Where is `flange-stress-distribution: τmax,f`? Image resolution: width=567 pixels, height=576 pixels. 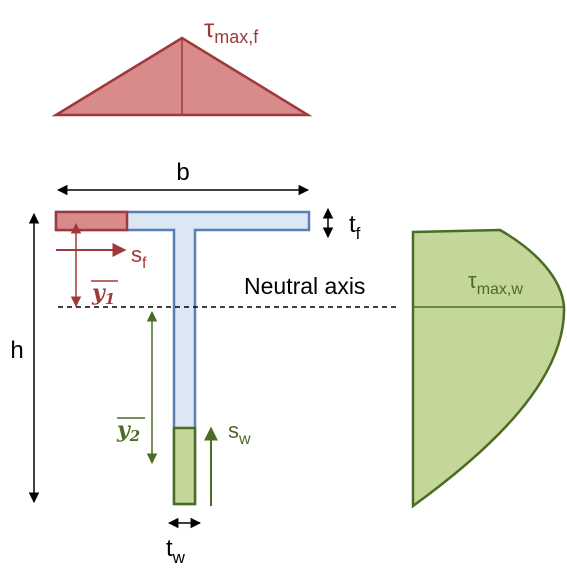 flange-stress-distribution: τmax,f is located at coordinates (182, 65).